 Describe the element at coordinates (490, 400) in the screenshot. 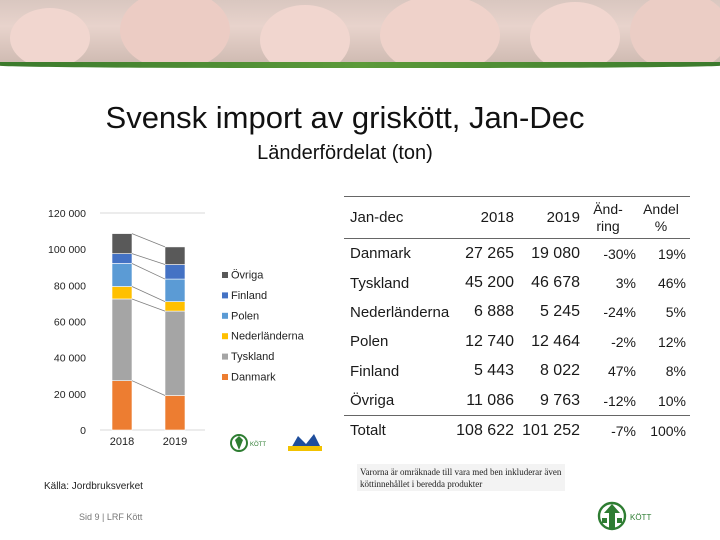

I see `table-cell: 11 086` at that location.